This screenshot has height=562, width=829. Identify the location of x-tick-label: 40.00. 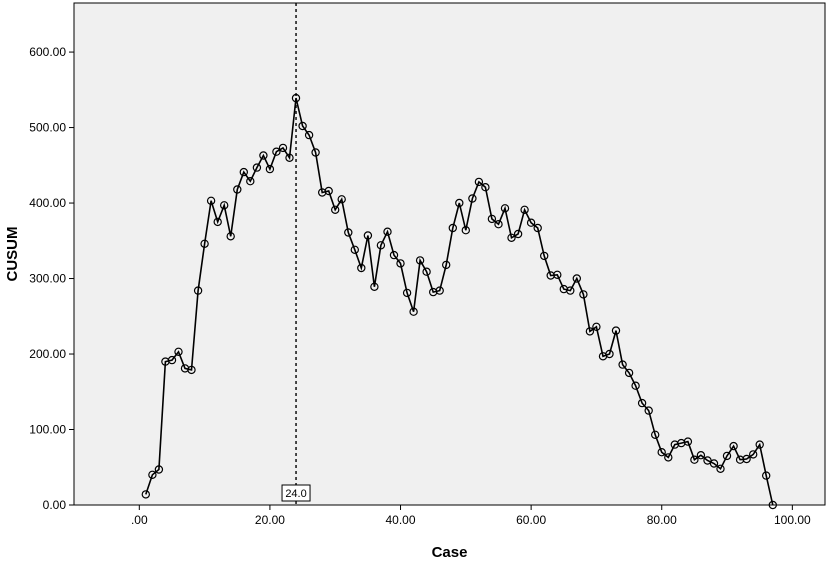
(401, 520).